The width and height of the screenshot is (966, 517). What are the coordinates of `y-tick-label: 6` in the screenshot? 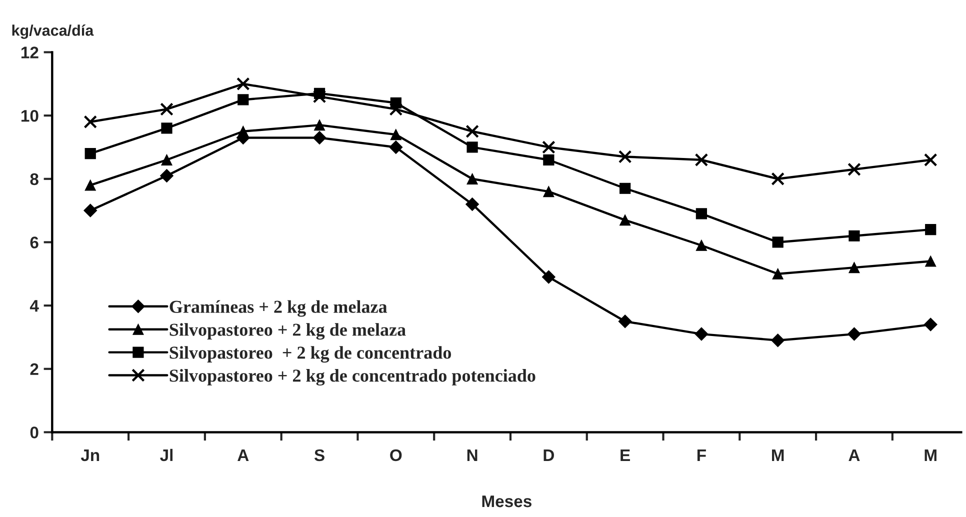 It's located at (34, 242).